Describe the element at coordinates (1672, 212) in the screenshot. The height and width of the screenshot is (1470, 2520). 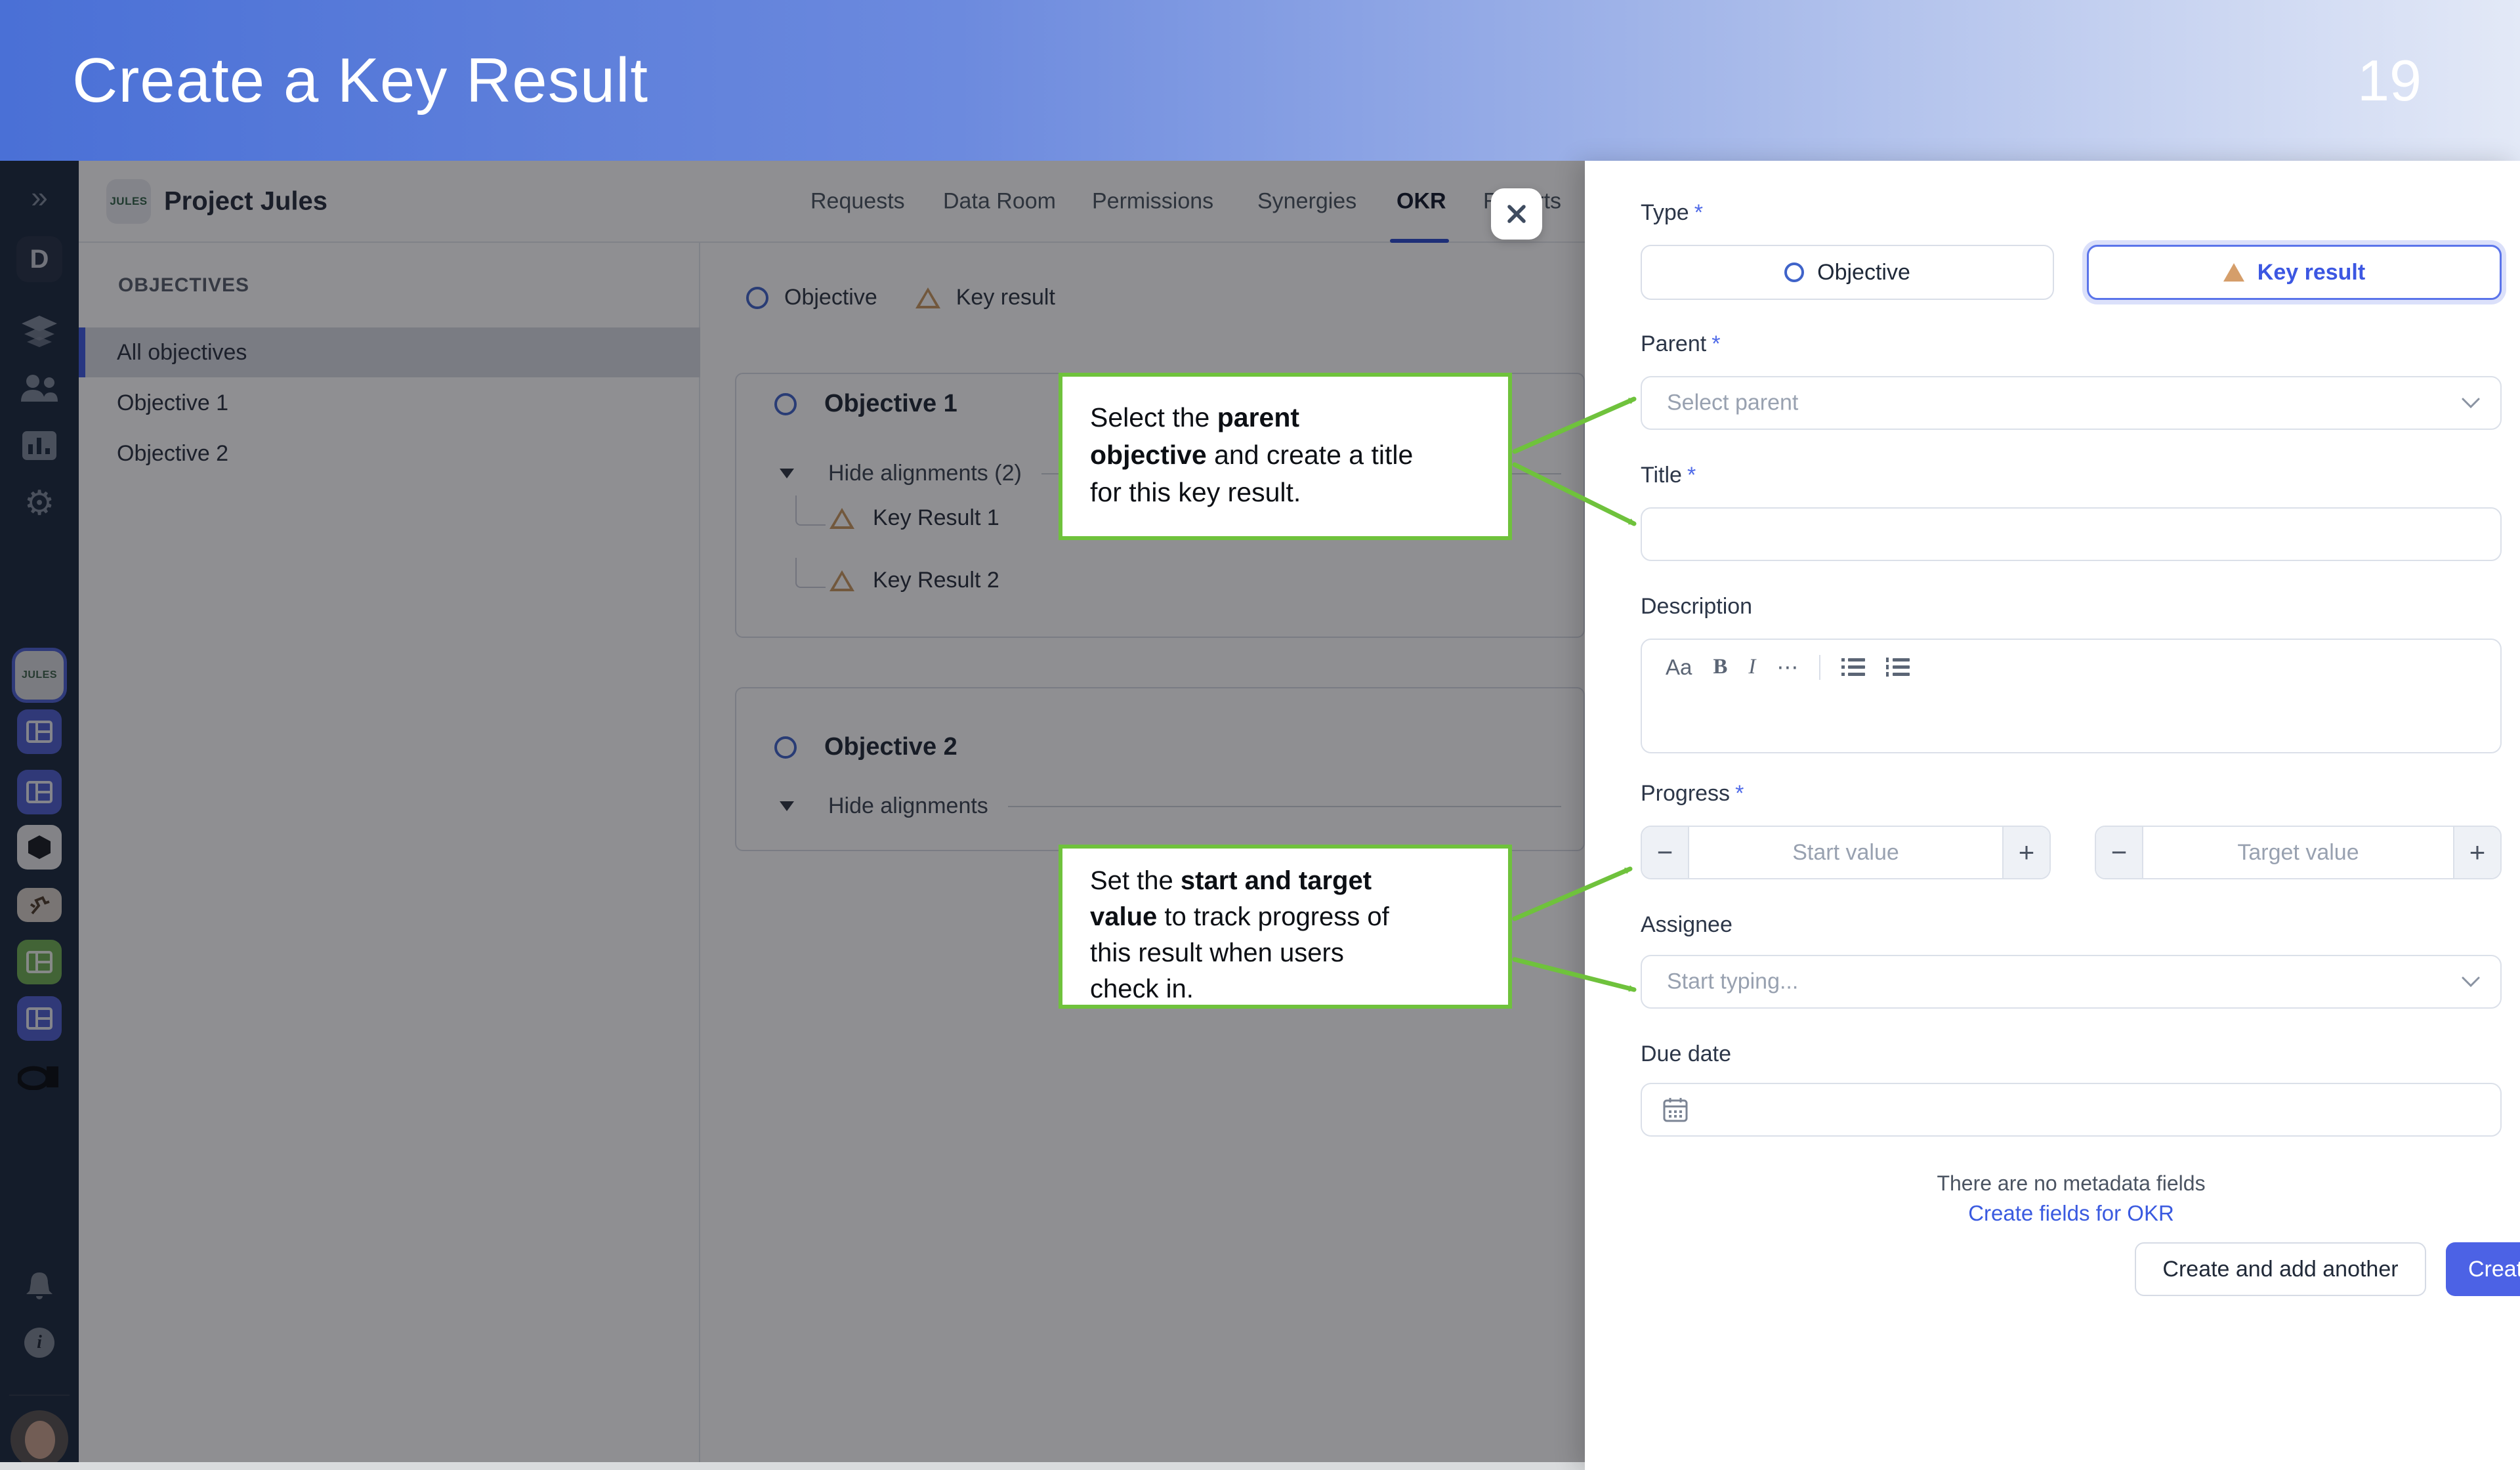
I see `type-label: Type *` at that location.